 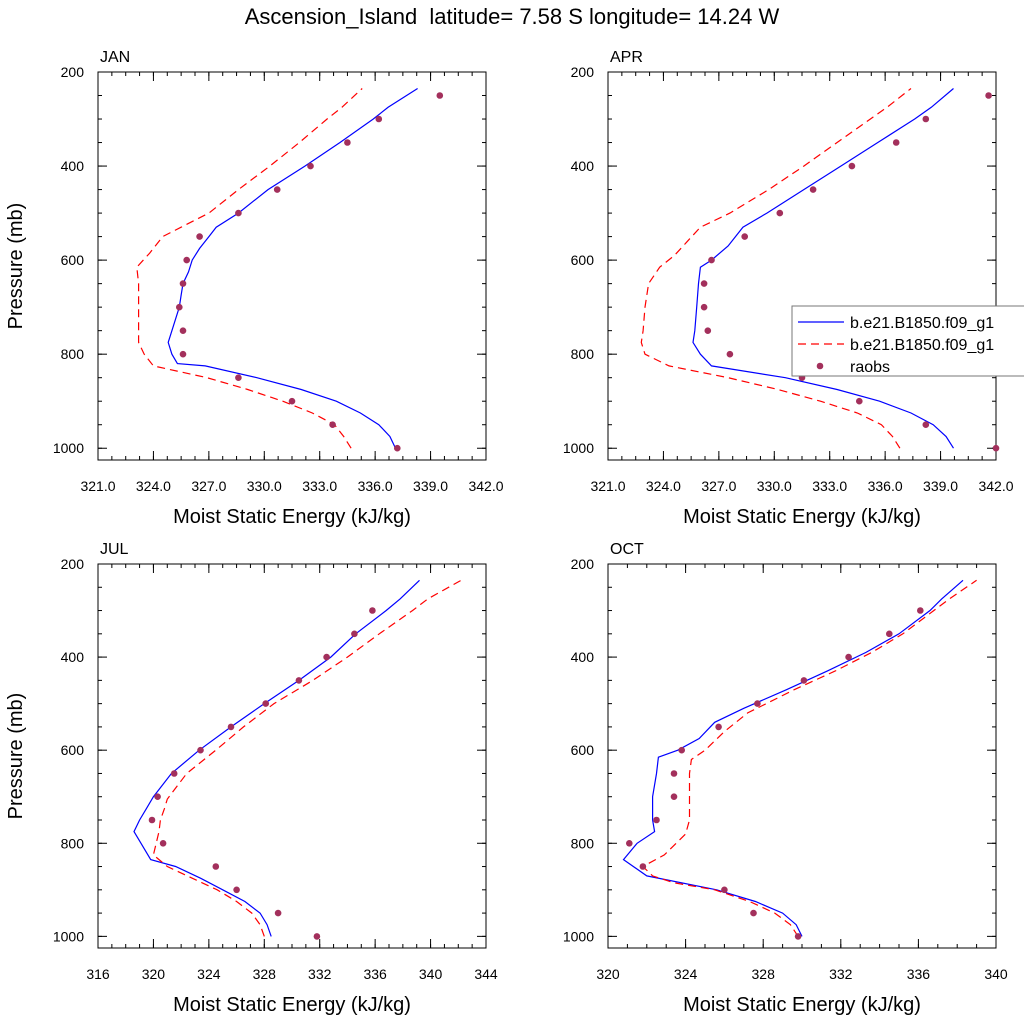 What do you see at coordinates (114, 549) in the screenshot?
I see `panel-label: JUL` at bounding box center [114, 549].